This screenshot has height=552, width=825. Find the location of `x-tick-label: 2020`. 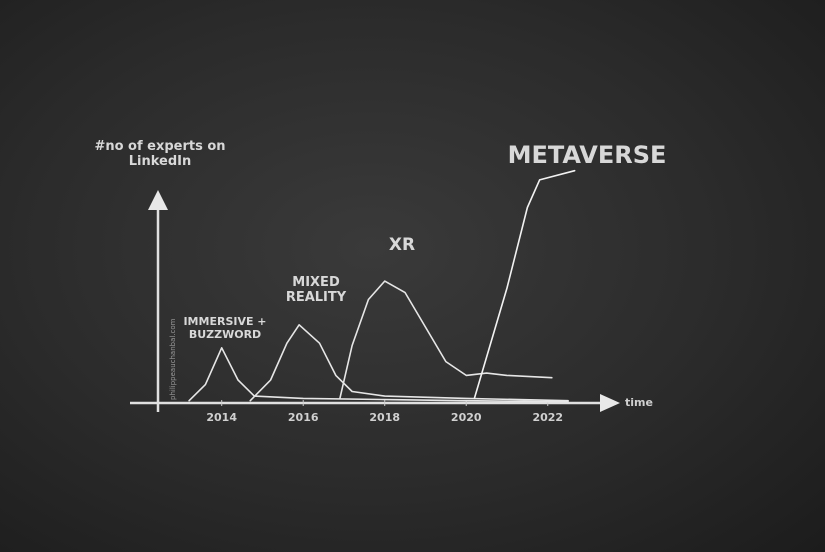

x-tick-label: 2020 is located at coordinates (466, 417).